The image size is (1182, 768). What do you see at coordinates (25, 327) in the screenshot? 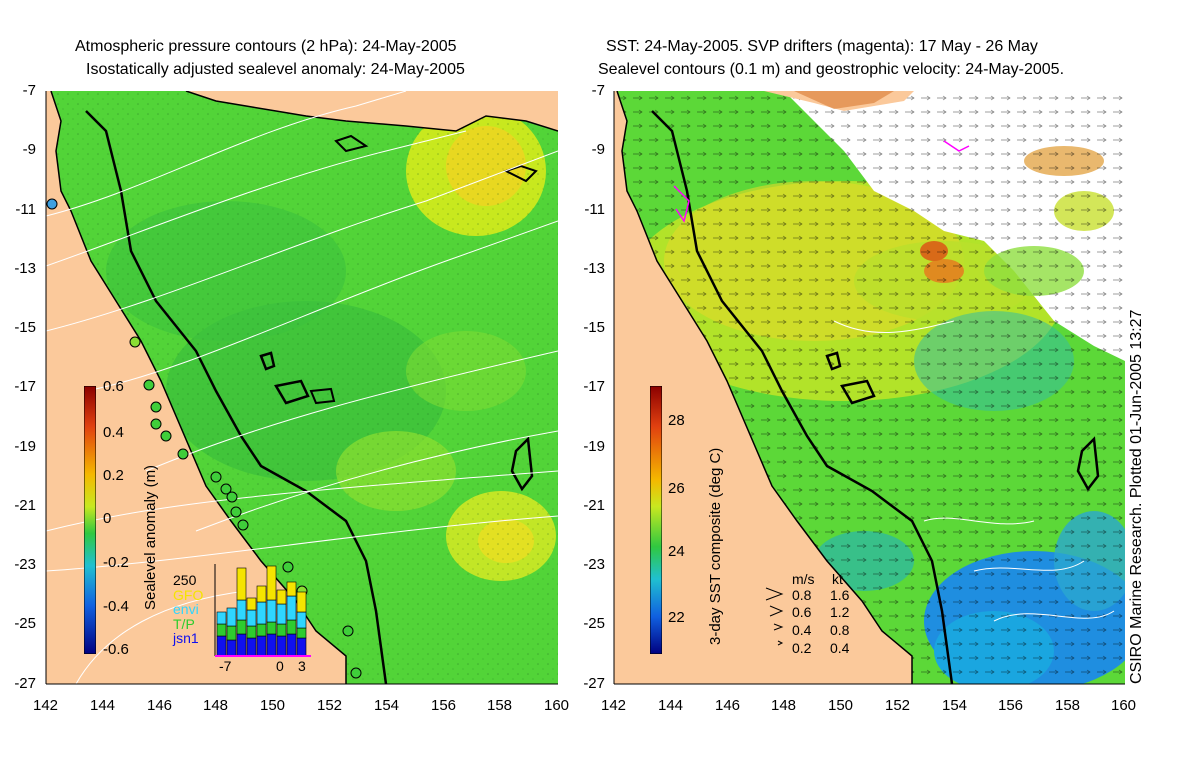
I see `left-lat-tick: -15` at bounding box center [25, 327].